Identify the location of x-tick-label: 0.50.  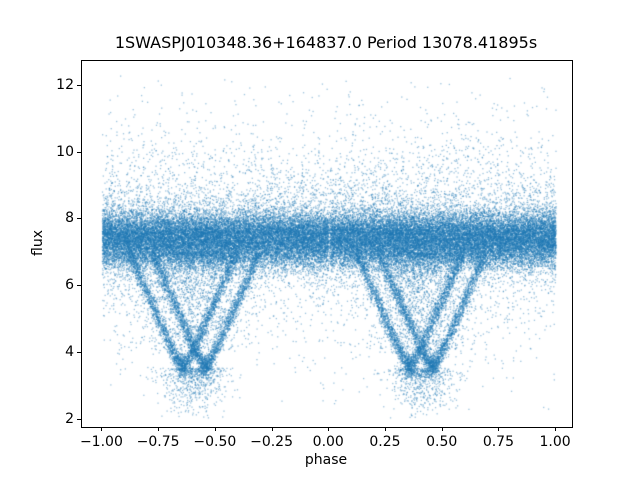
(442, 442).